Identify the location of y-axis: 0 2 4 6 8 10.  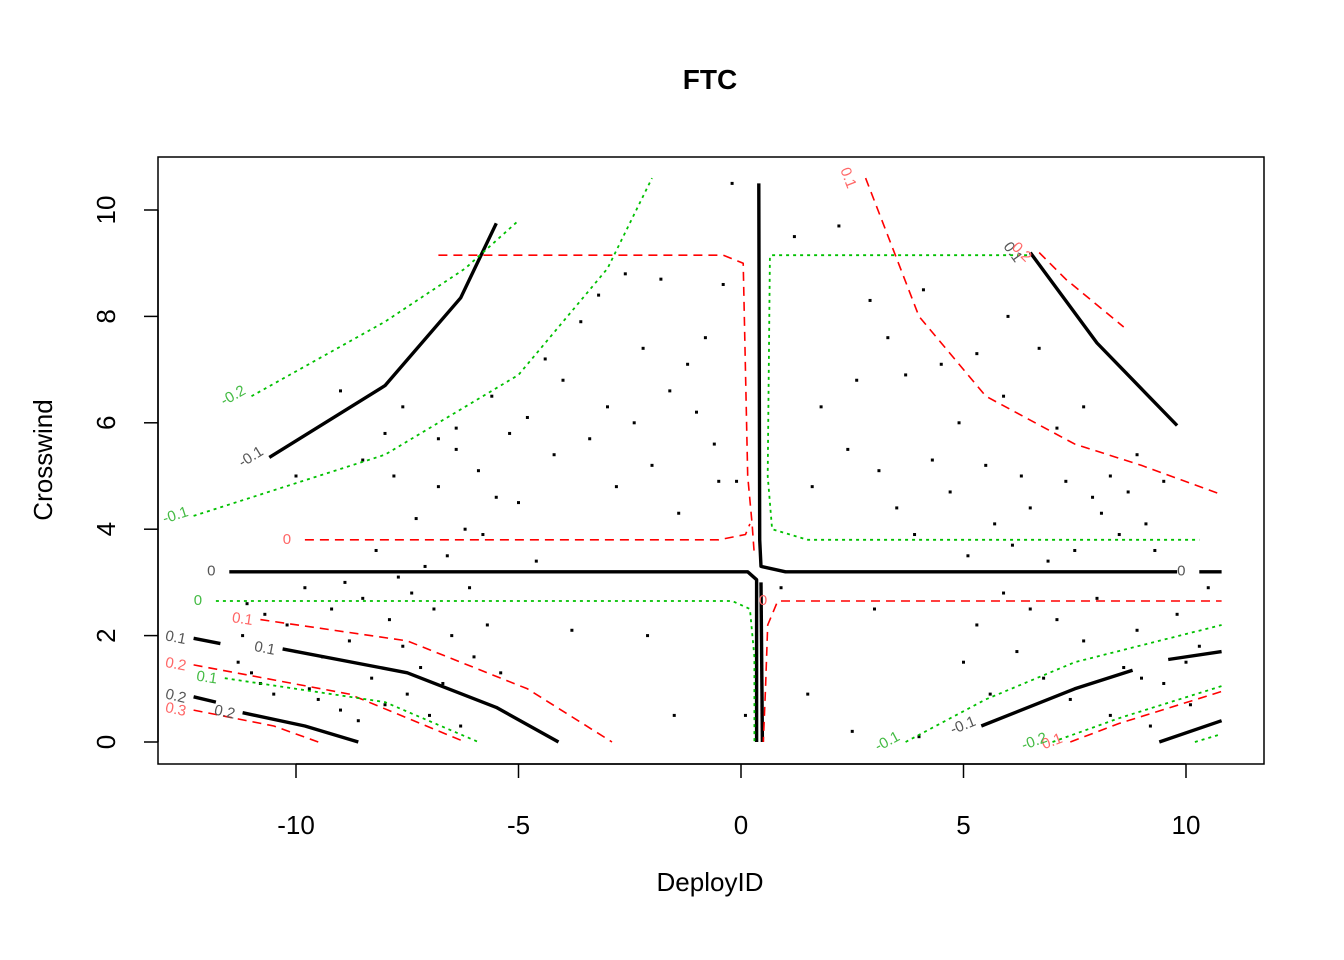
(125, 472).